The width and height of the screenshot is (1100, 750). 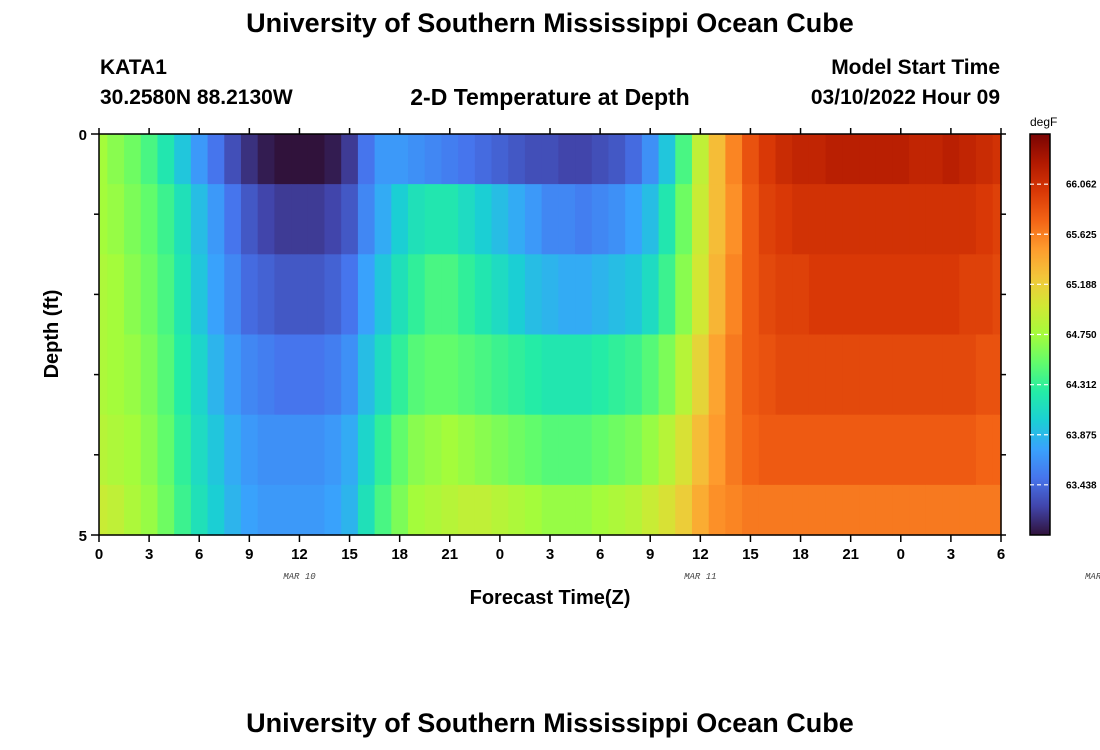 What do you see at coordinates (700, 554) in the screenshot?
I see `x-tick-label: 12` at bounding box center [700, 554].